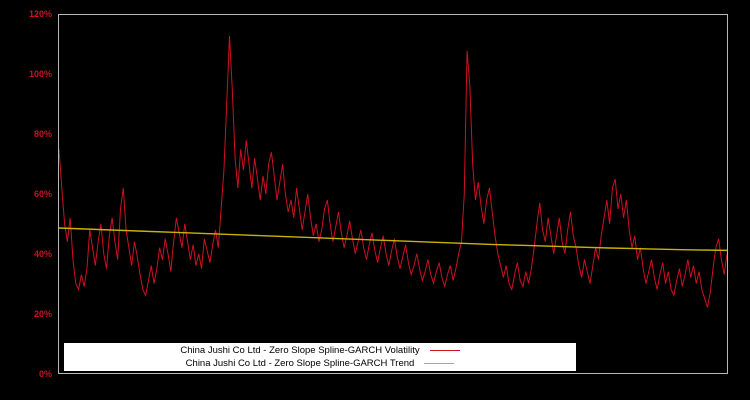 This screenshot has height=400, width=750. Describe the element at coordinates (439, 363) in the screenshot. I see `trend-line-swatch-icon` at that location.